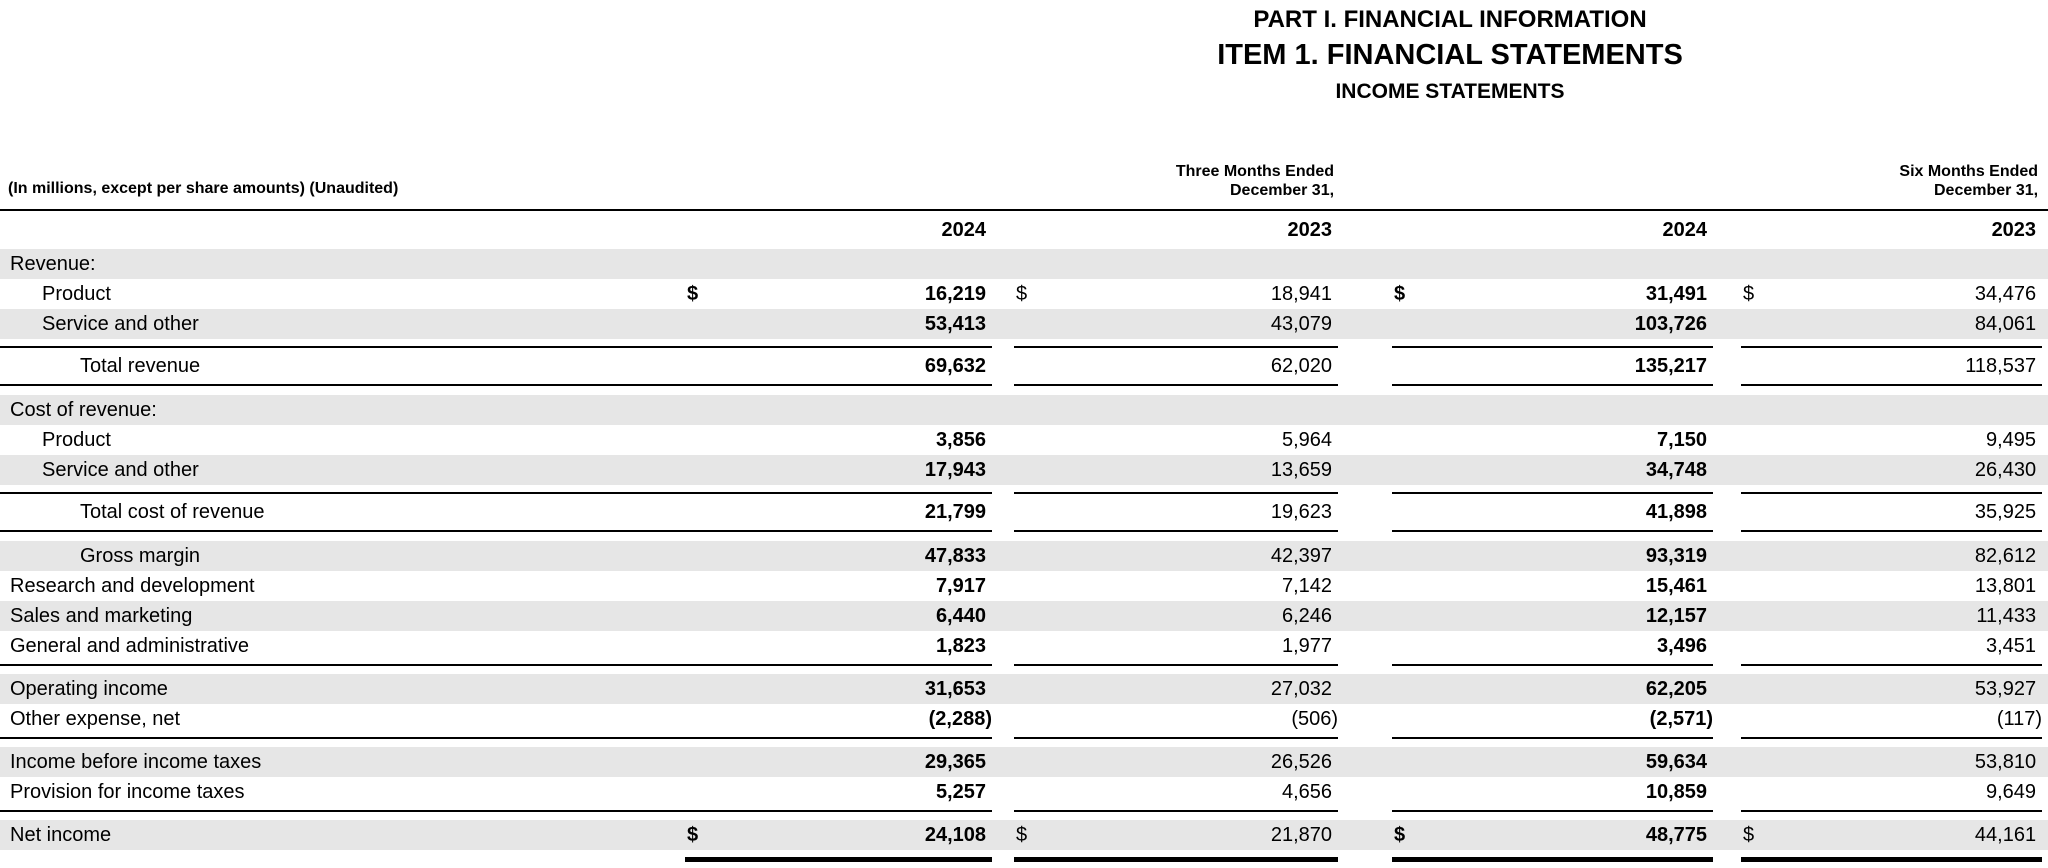 This screenshot has width=2048, height=868. I want to click on cell-value: 118,537, so click(1924, 366).